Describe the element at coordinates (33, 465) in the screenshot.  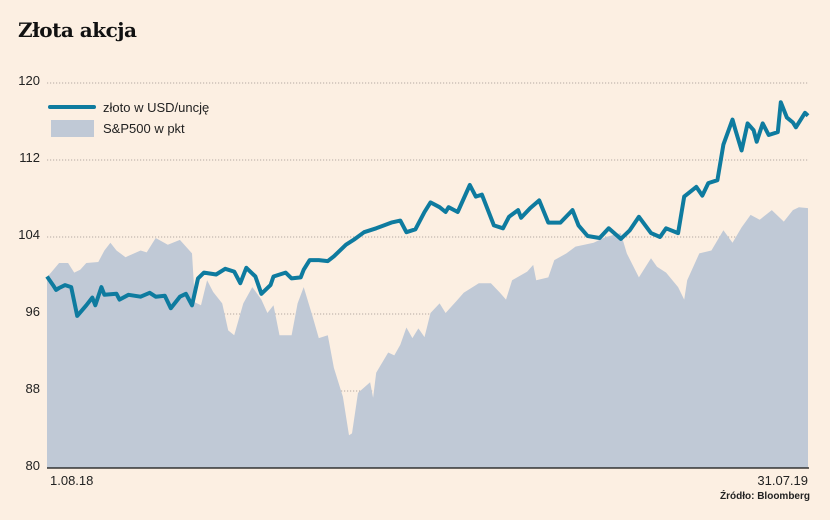
I see `y-tick-label: 80` at that location.